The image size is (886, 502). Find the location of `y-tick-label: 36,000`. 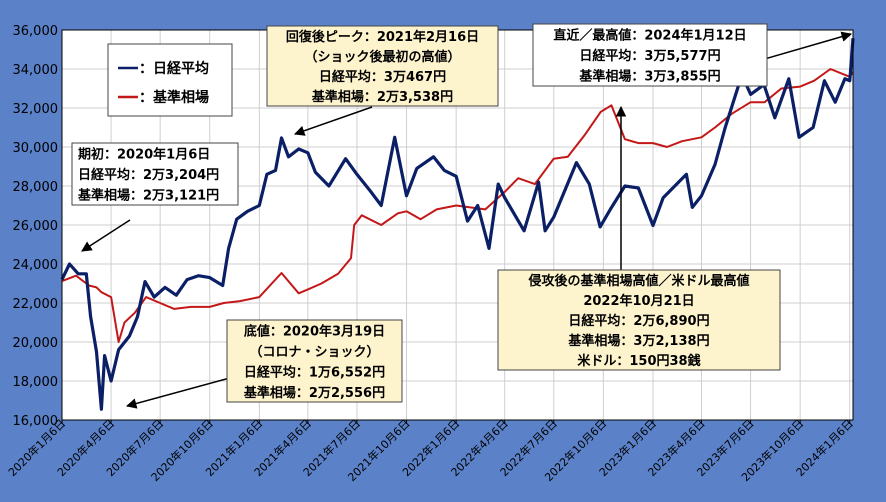

y-tick-label: 36,000 is located at coordinates (36, 31).